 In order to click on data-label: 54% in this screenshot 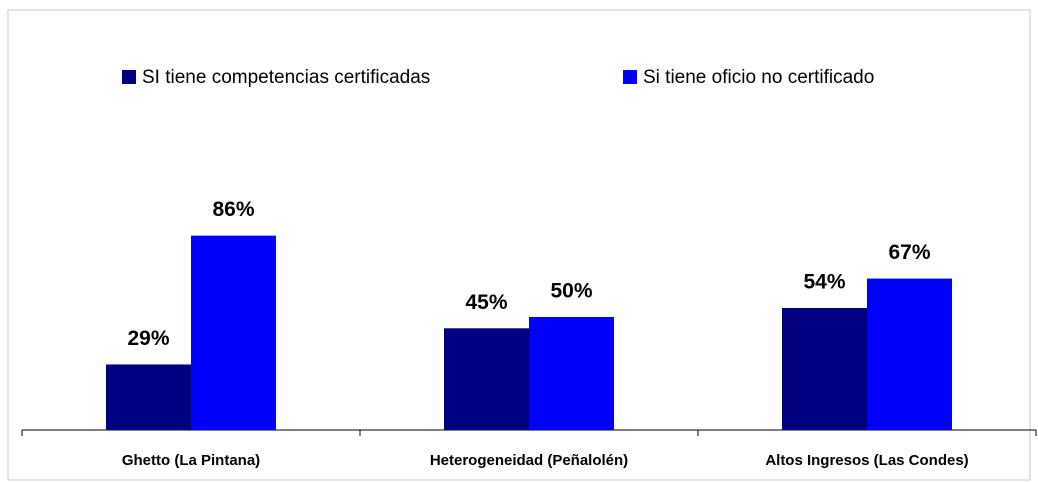, I will do `click(824, 282)`.